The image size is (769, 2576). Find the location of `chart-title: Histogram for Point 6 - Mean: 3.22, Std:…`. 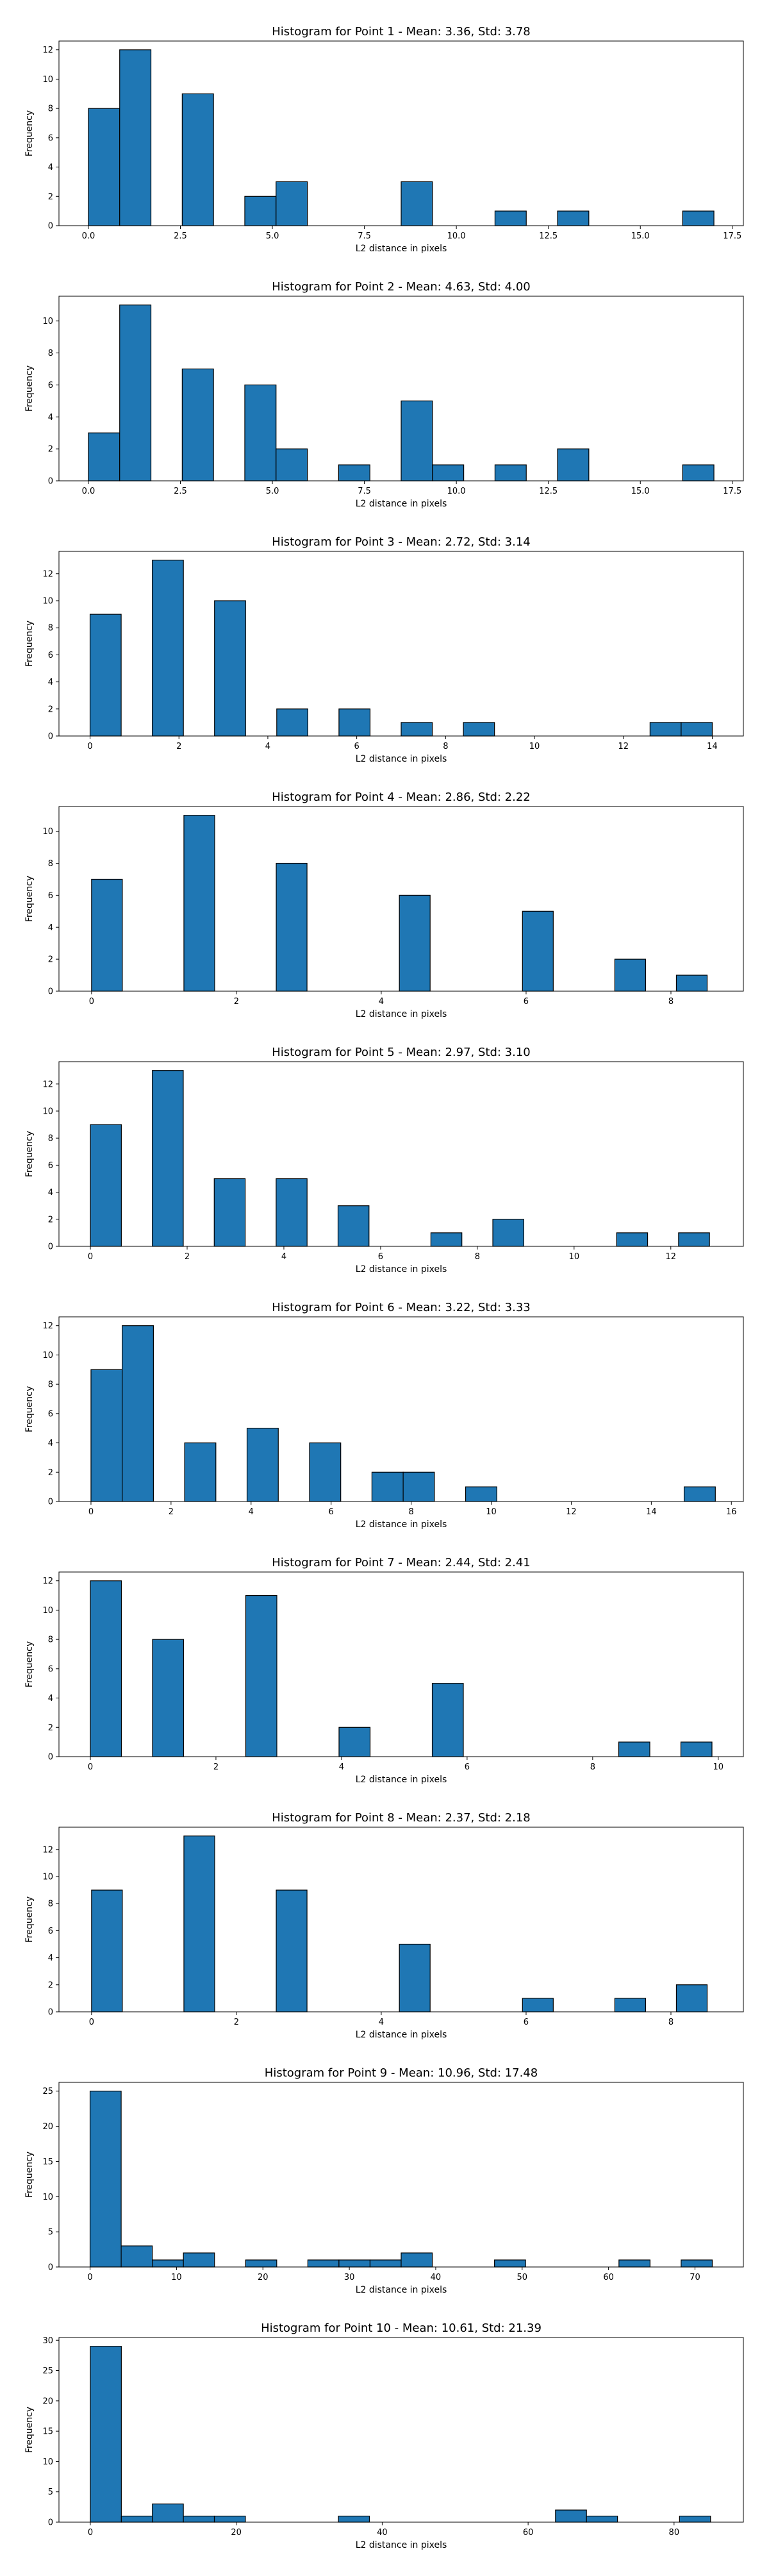

chart-title: Histogram for Point 6 - Mean: 3.22, Std:… is located at coordinates (401, 1307).